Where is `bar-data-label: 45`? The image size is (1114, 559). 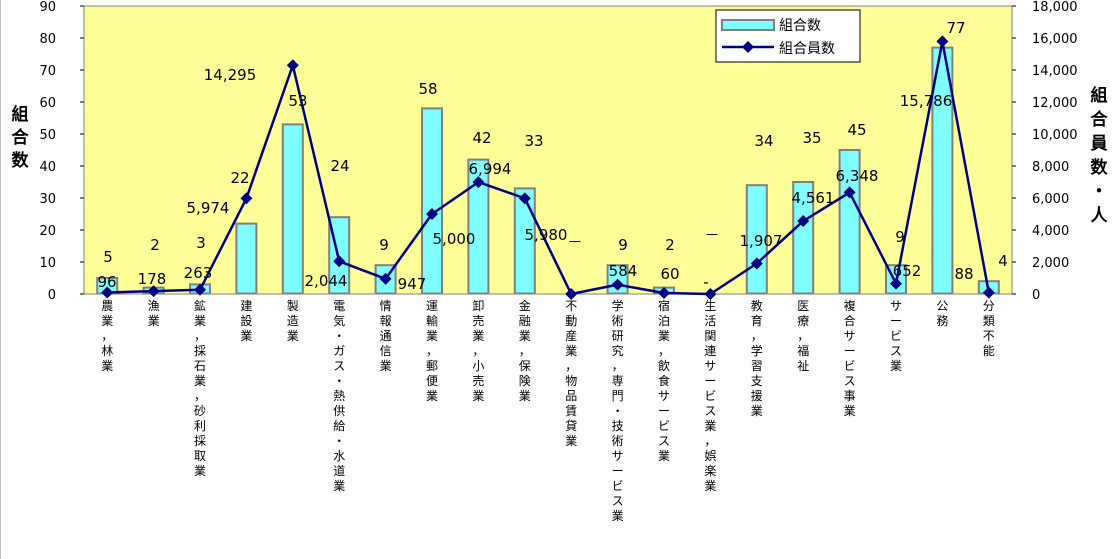 bar-data-label: 45 is located at coordinates (856, 130).